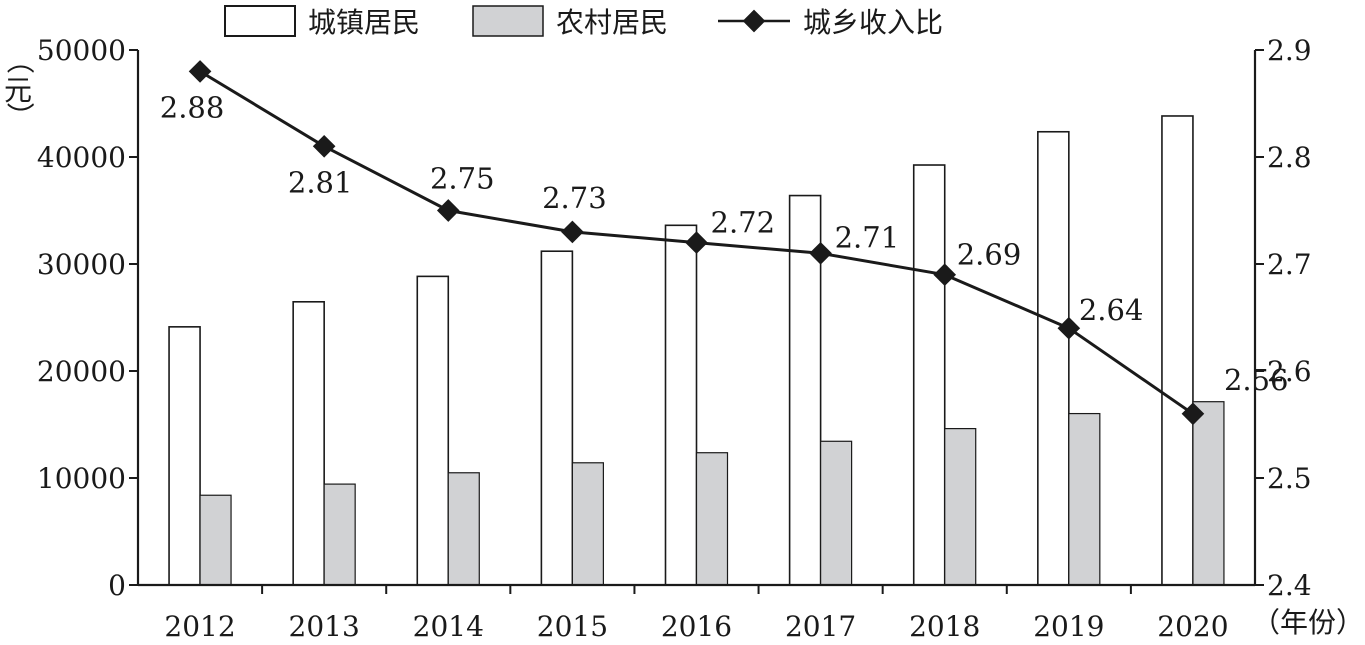  I want to click on x-tick-label: 2015, so click(572, 626).